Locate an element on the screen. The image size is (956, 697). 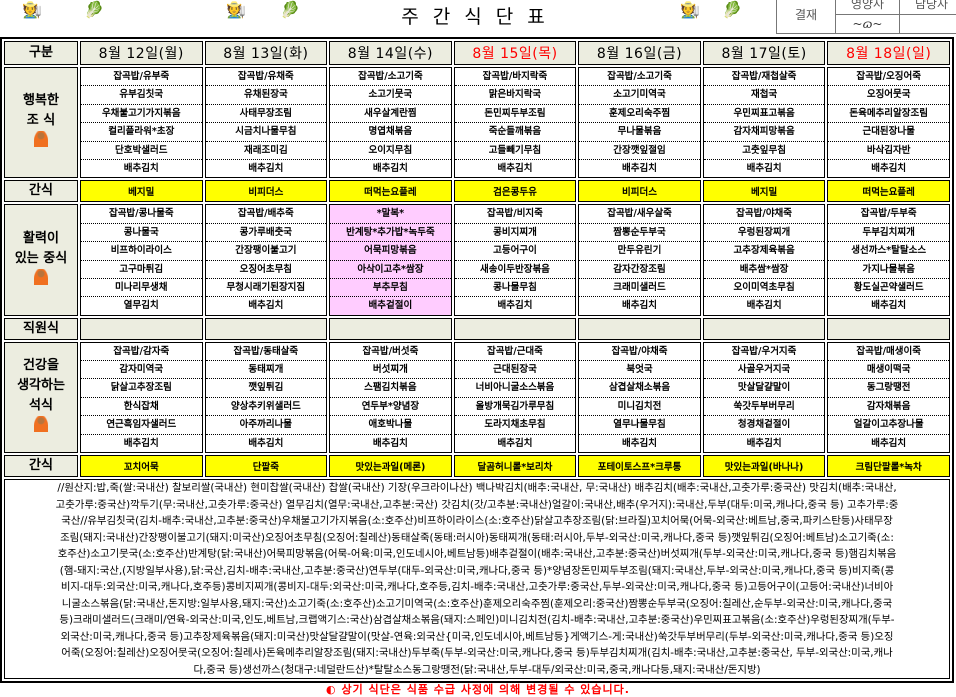
day-header: 8월 15일(목) is located at coordinates (515, 53).